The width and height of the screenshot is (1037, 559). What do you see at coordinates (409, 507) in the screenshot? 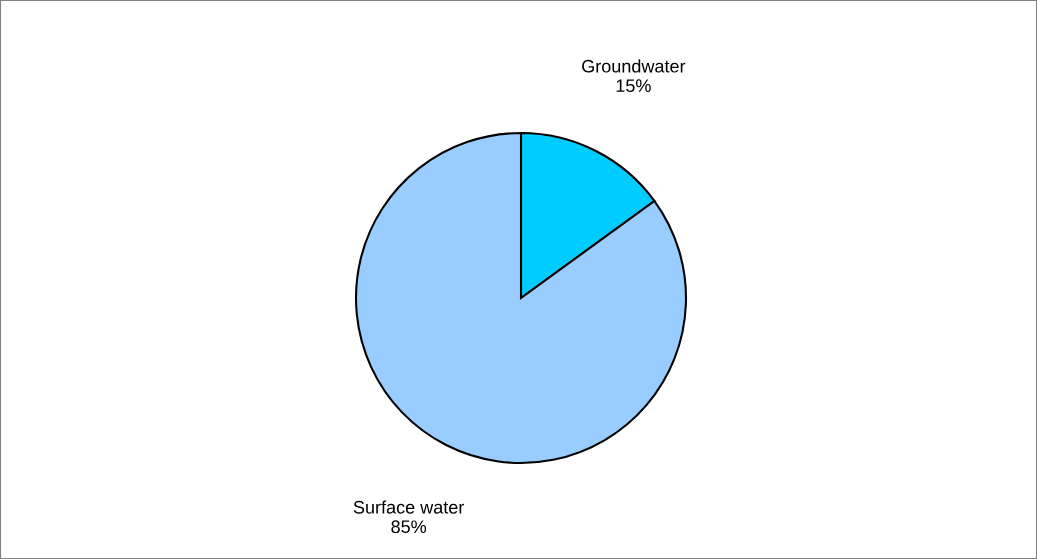
I see `slice-label: Surface water` at bounding box center [409, 507].